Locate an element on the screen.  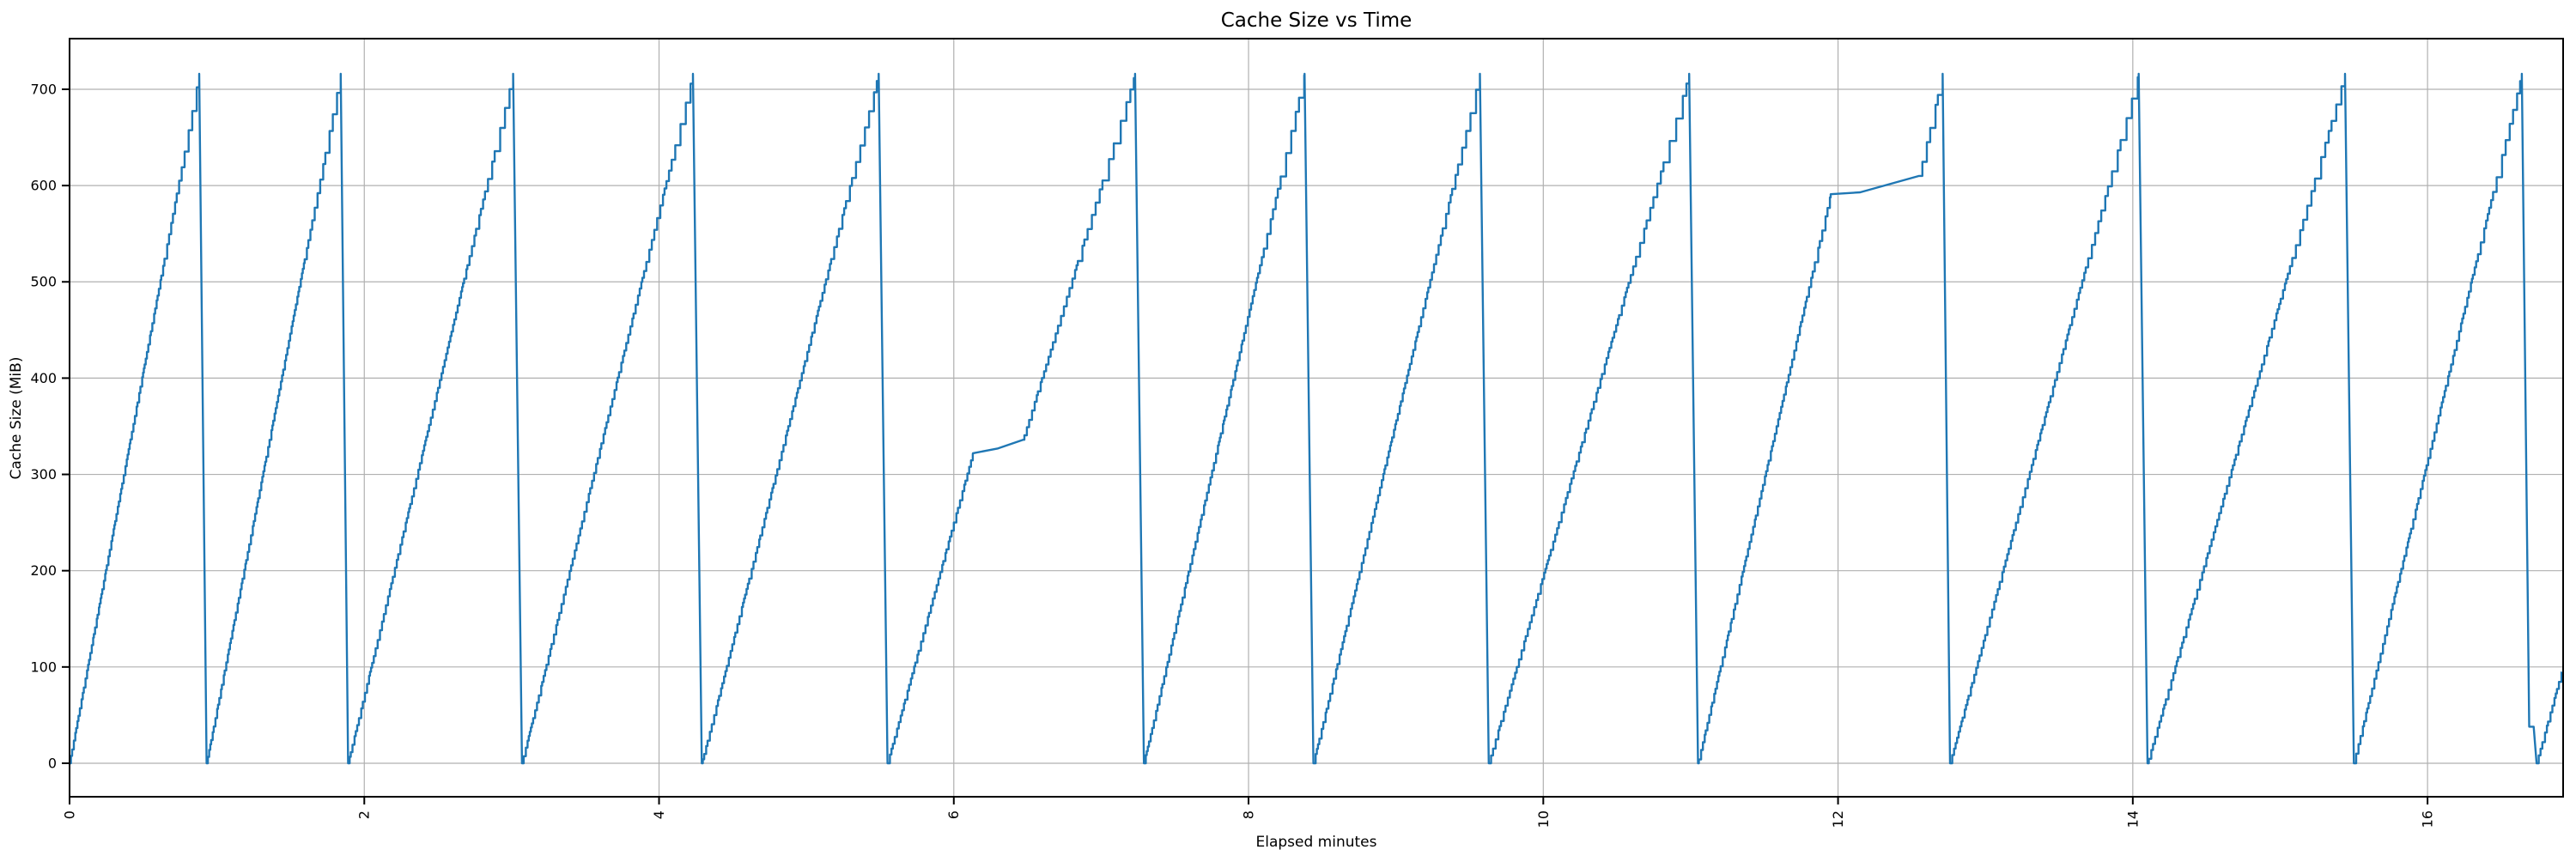
x-tick-label: 2 is located at coordinates (365, 814).